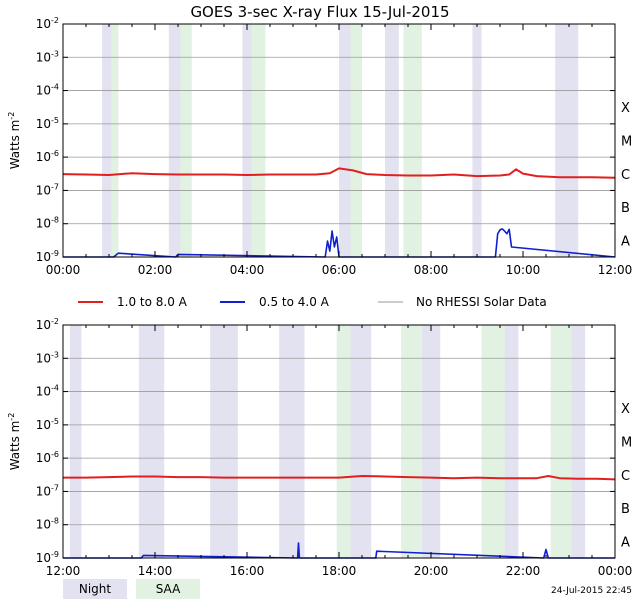  Describe the element at coordinates (14, 442) in the screenshot. I see `bottom-y-axis-title: Watts m-2` at that location.